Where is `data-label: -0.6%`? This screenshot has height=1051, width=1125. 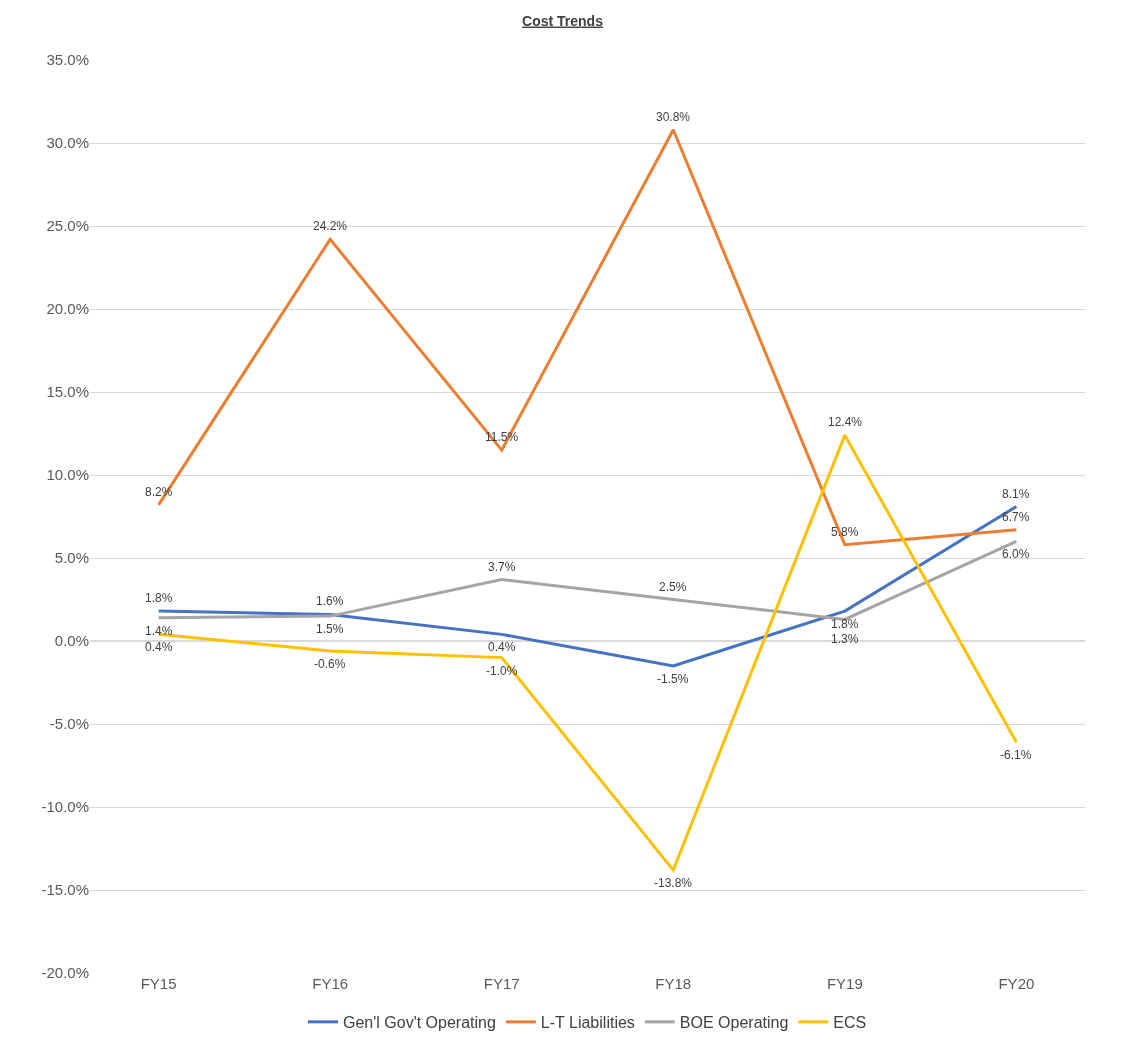
data-label: -0.6% is located at coordinates (330, 664).